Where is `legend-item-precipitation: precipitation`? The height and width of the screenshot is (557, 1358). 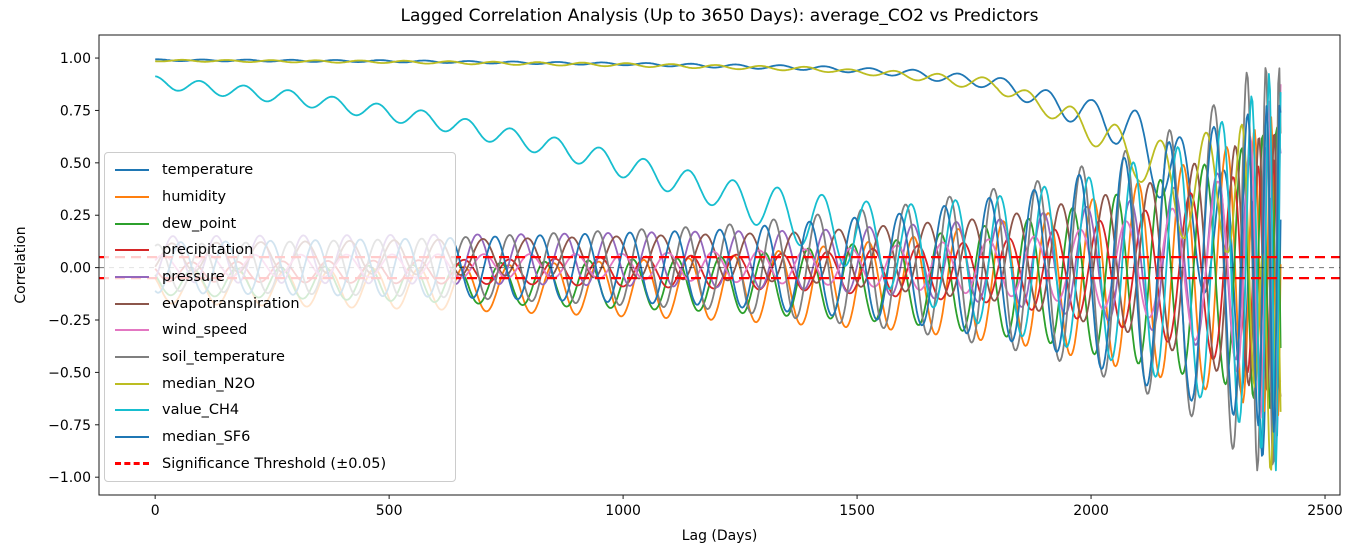
legend-item-precipitation: precipitation is located at coordinates (285, 250).